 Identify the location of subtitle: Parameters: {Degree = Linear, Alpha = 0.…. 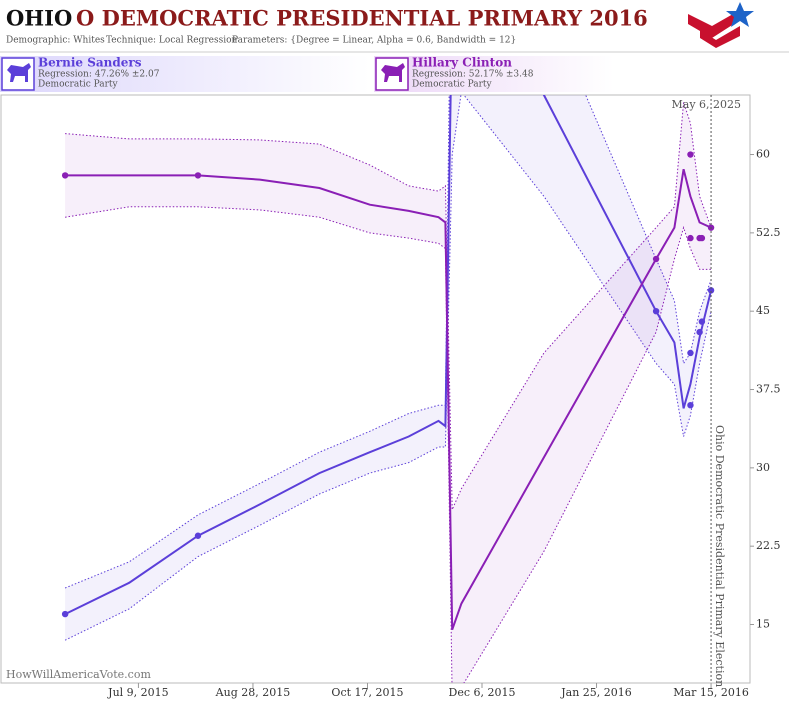
(374, 41).